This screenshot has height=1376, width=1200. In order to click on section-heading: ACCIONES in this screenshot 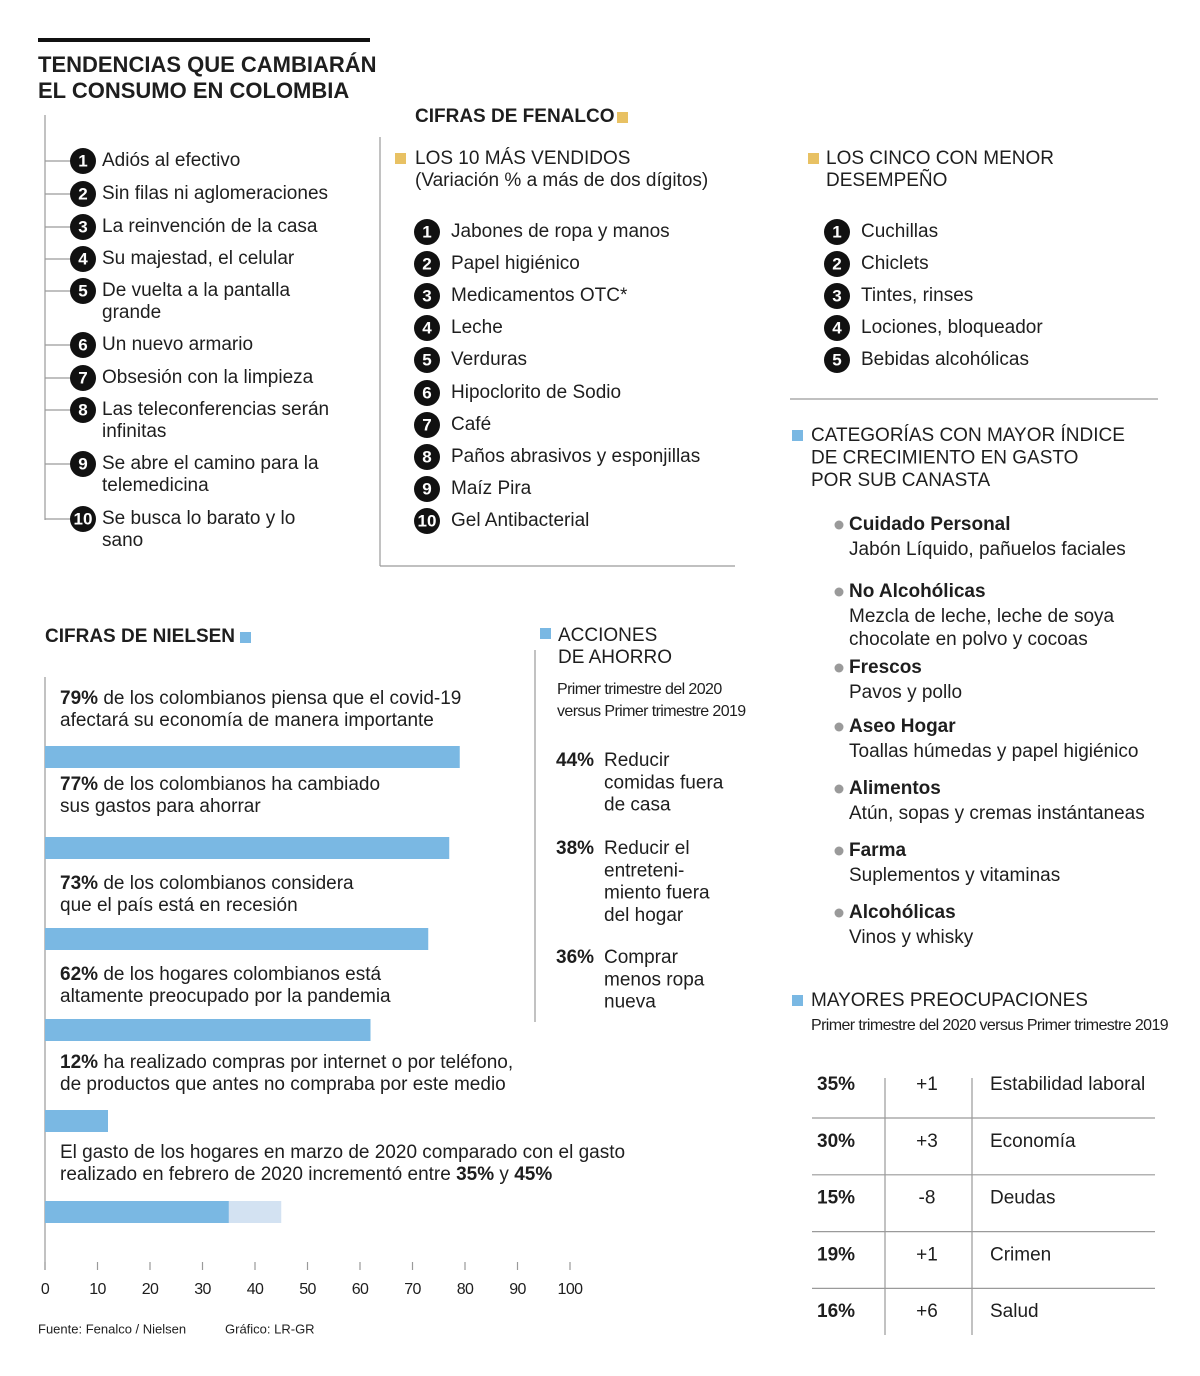, I will do `click(607, 635)`.